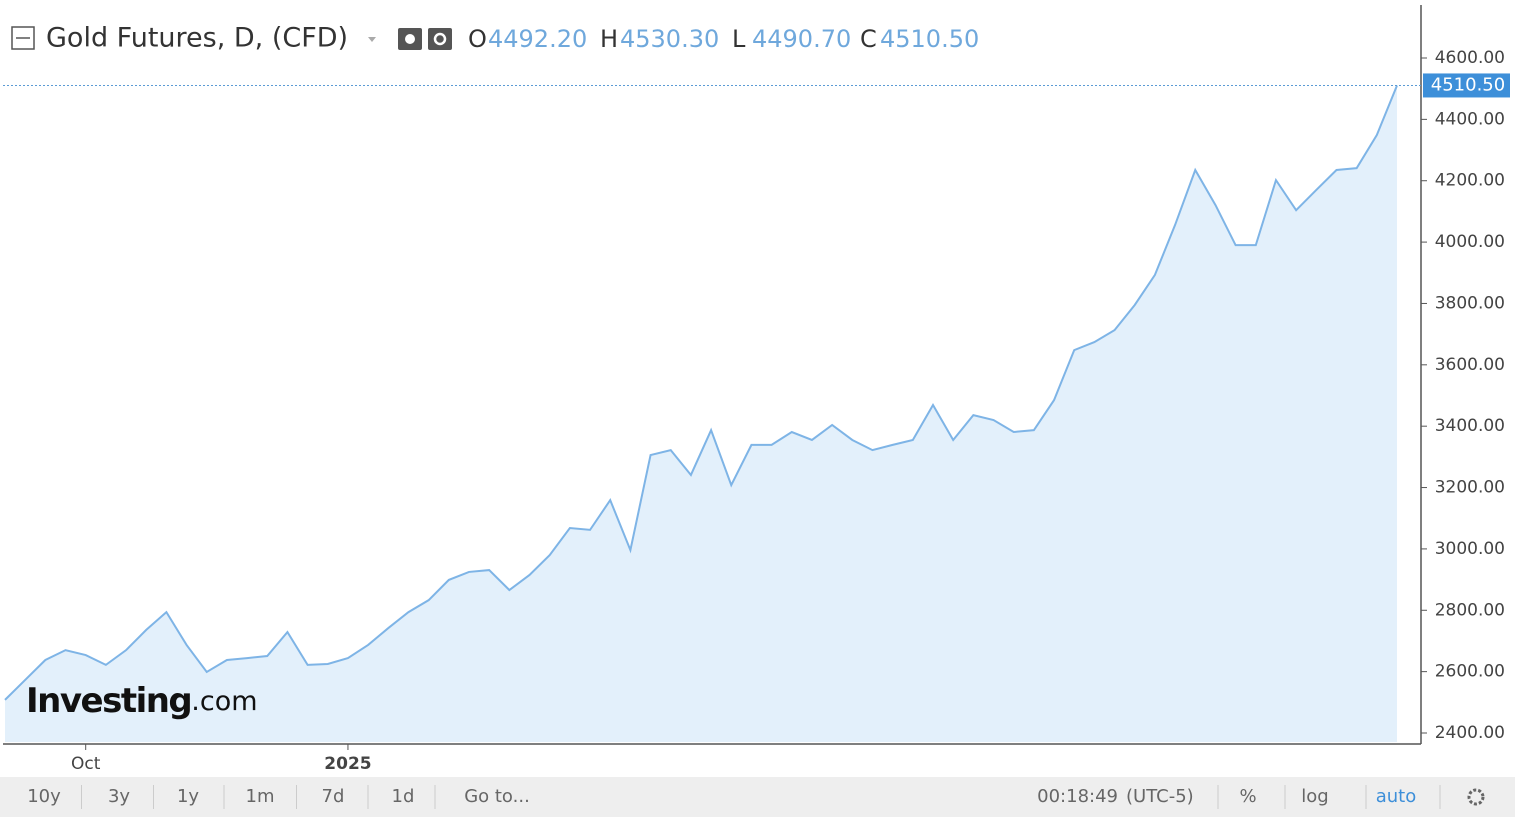 This screenshot has height=824, width=1515. What do you see at coordinates (1470, 58) in the screenshot?
I see `y-tick-label: 4600.00` at bounding box center [1470, 58].